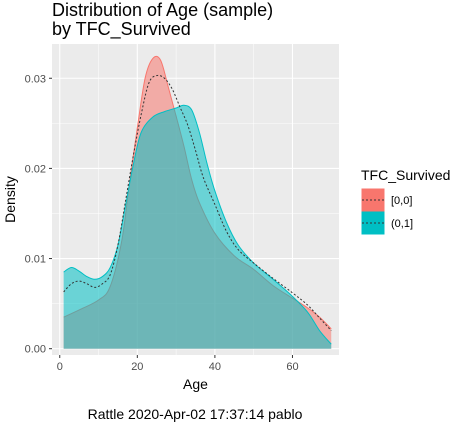 This screenshot has width=468, height=429. I want to click on x-tick-label: 60, so click(292, 367).